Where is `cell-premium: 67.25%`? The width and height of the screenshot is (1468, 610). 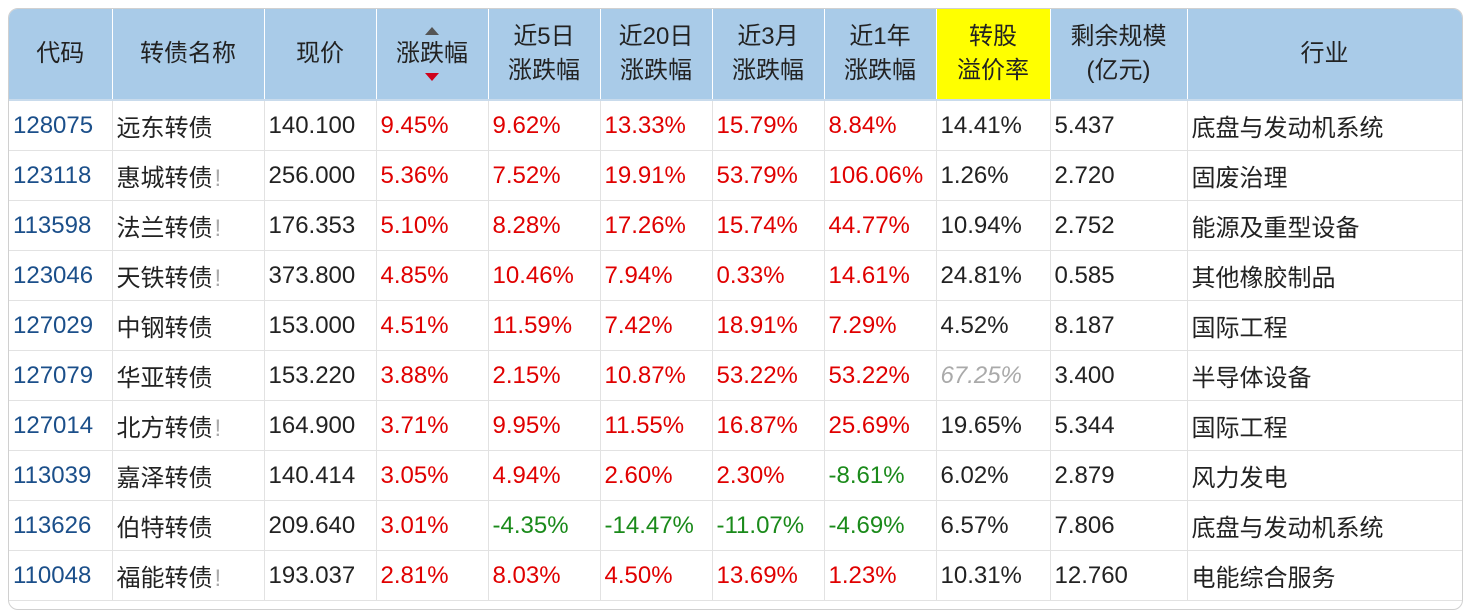
cell-premium: 67.25% is located at coordinates (993, 375).